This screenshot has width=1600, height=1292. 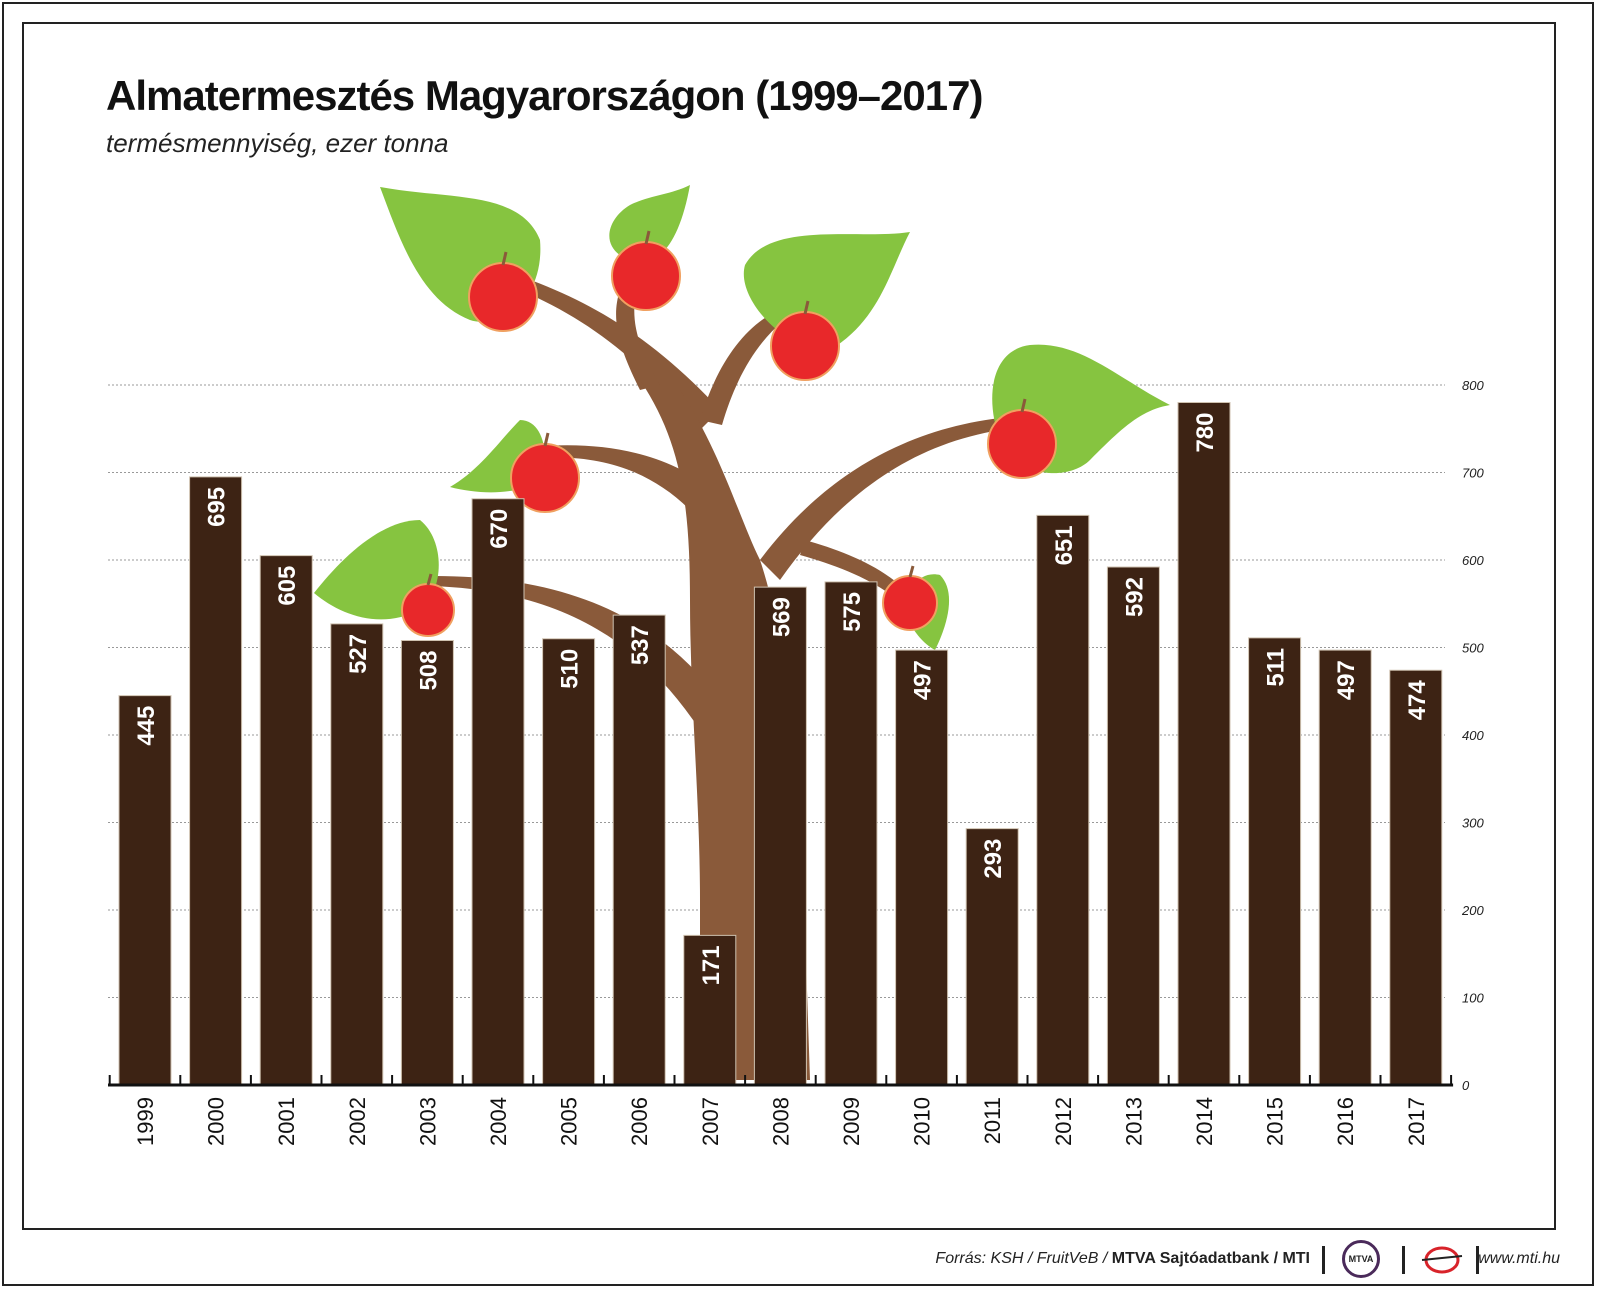 I want to click on x-tick-label: 2015, so click(x=1275, y=1121).